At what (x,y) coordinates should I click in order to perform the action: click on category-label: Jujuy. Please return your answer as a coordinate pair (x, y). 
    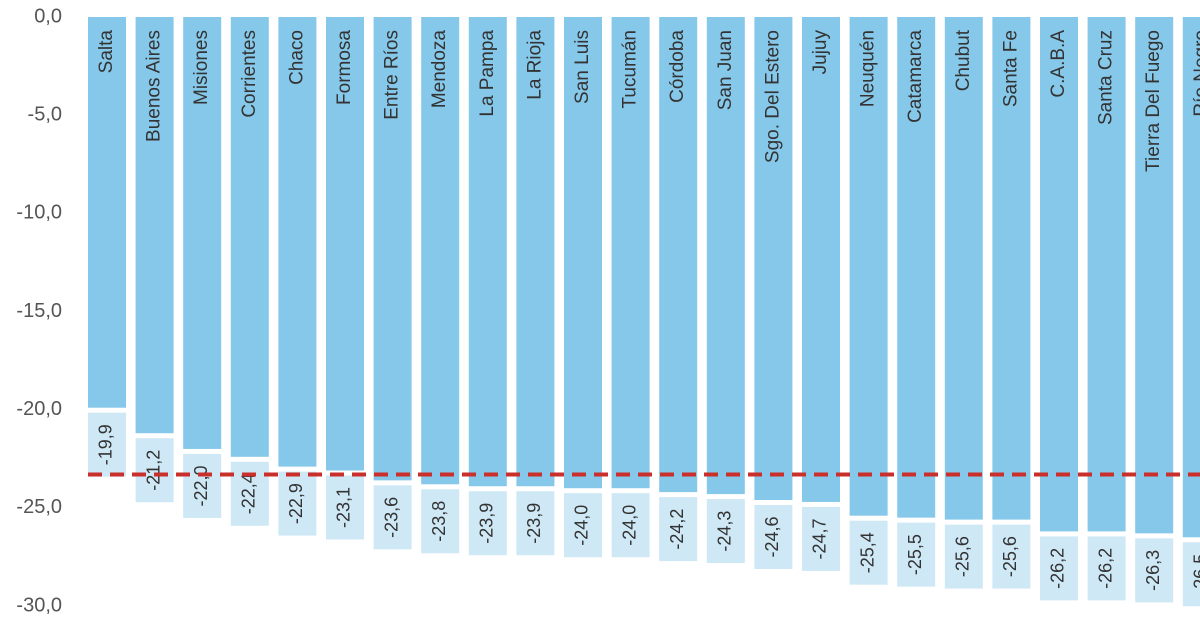
    Looking at the image, I should click on (820, 52).